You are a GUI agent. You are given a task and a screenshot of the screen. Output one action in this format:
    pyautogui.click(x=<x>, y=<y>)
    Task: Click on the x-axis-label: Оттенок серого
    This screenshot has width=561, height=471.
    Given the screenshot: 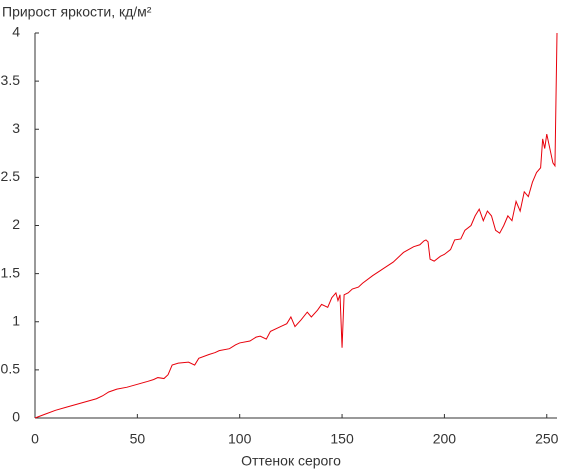 What is the action you would take?
    pyautogui.click(x=291, y=461)
    